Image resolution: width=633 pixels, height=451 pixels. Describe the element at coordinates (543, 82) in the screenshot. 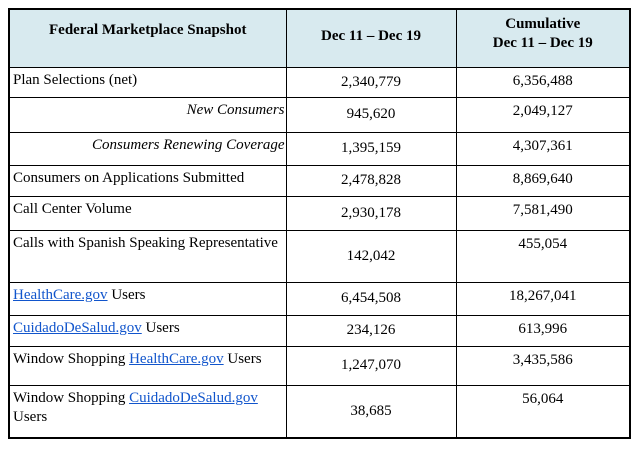

I see `cumulative-value: 6,356,488` at that location.